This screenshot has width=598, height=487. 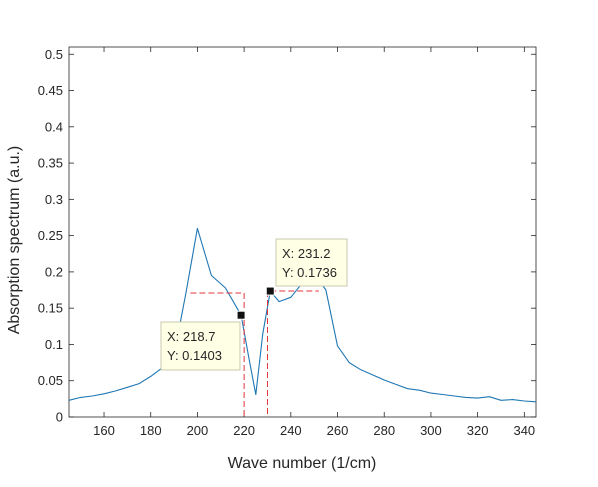 I want to click on x-tick-label: 300, so click(x=431, y=430).